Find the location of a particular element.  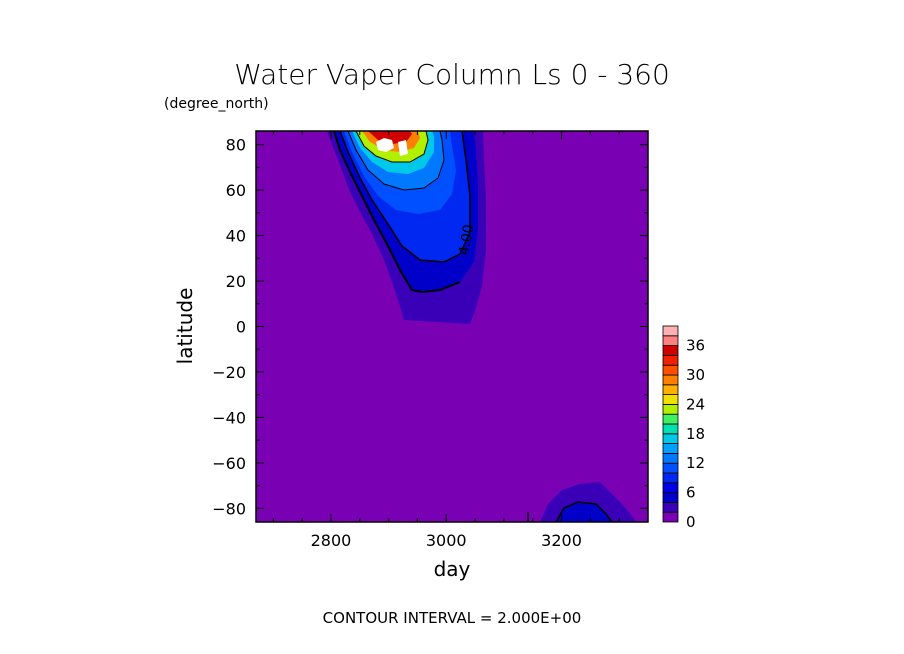

y-tick-labels: 80 60 40 20 0 −20 −40 −60 −80 is located at coordinates (229, 327).